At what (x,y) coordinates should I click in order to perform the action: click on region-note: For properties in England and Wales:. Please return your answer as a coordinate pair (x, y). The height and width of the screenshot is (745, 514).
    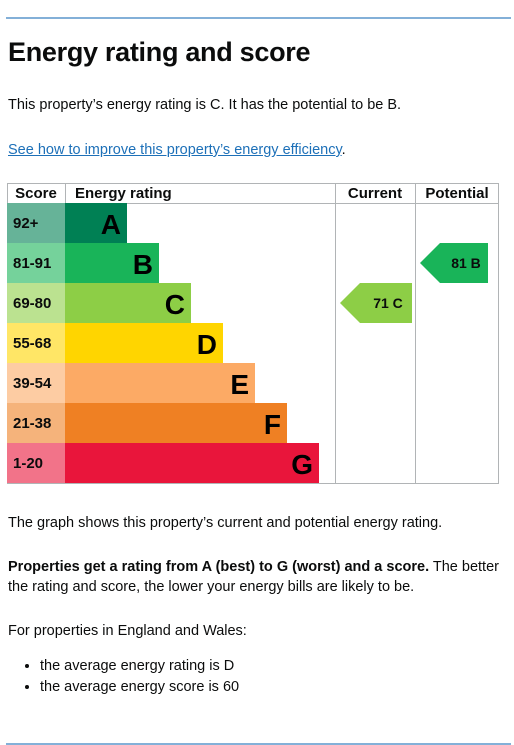
    Looking at the image, I should click on (127, 631).